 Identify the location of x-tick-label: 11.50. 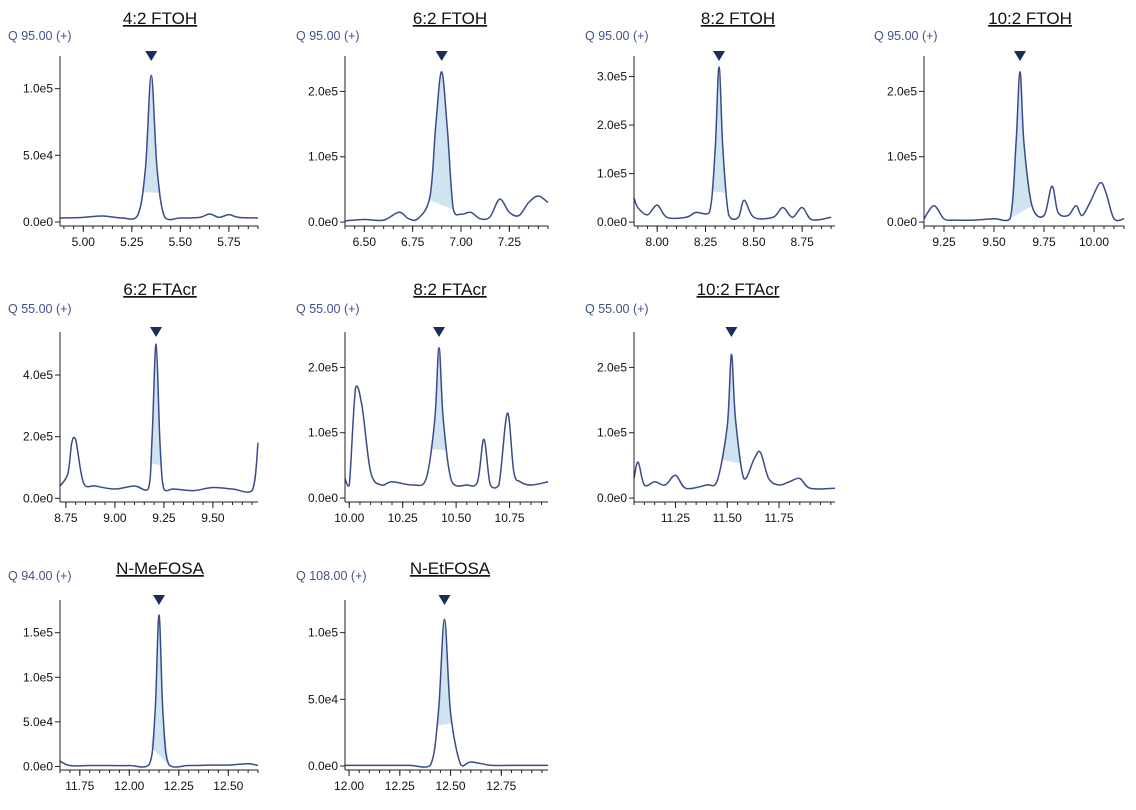
(727, 518).